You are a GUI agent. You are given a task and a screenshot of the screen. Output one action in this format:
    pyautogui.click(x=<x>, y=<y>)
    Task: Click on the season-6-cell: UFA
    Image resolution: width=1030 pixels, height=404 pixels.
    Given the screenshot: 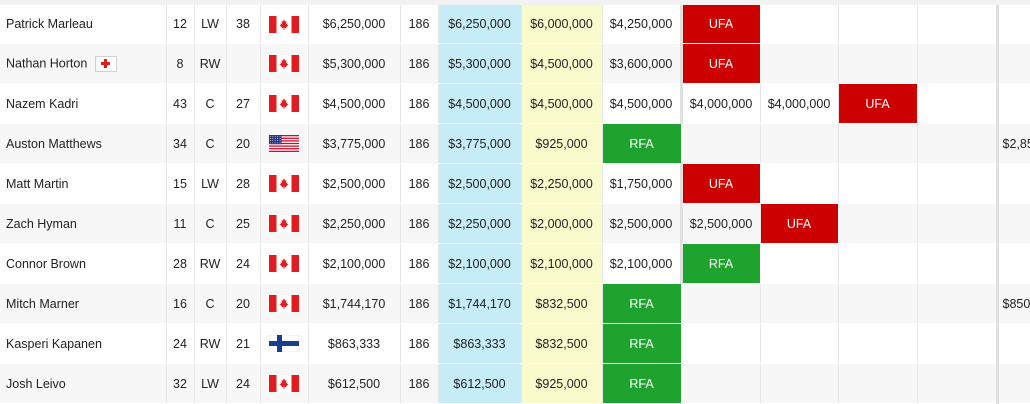 What is the action you would take?
    pyautogui.click(x=878, y=103)
    